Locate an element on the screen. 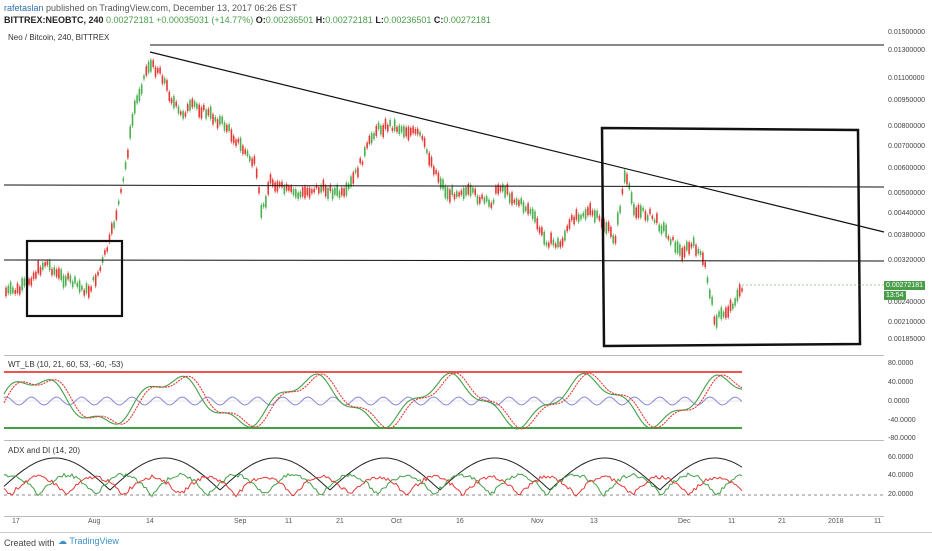  open-value: 0.00236501 is located at coordinates (289, 20).